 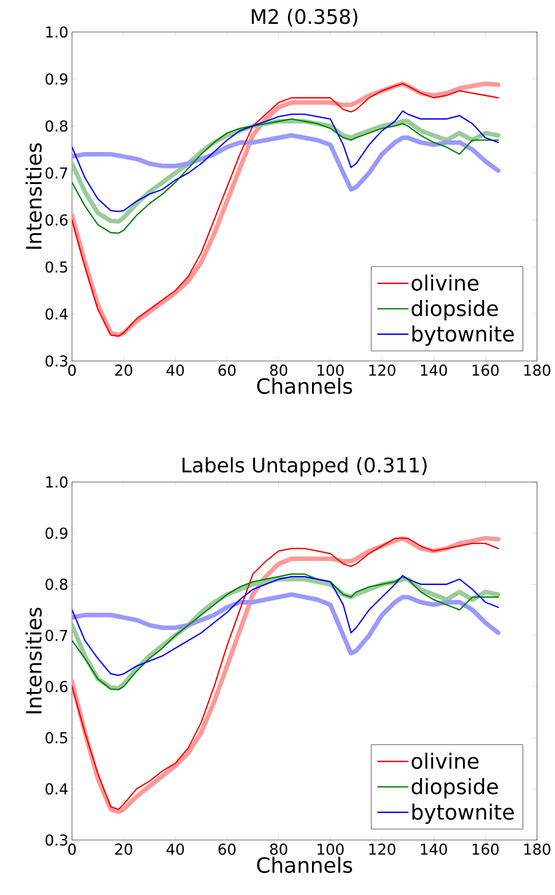 I want to click on chart-title: M2 (0.358), so click(x=305, y=17).